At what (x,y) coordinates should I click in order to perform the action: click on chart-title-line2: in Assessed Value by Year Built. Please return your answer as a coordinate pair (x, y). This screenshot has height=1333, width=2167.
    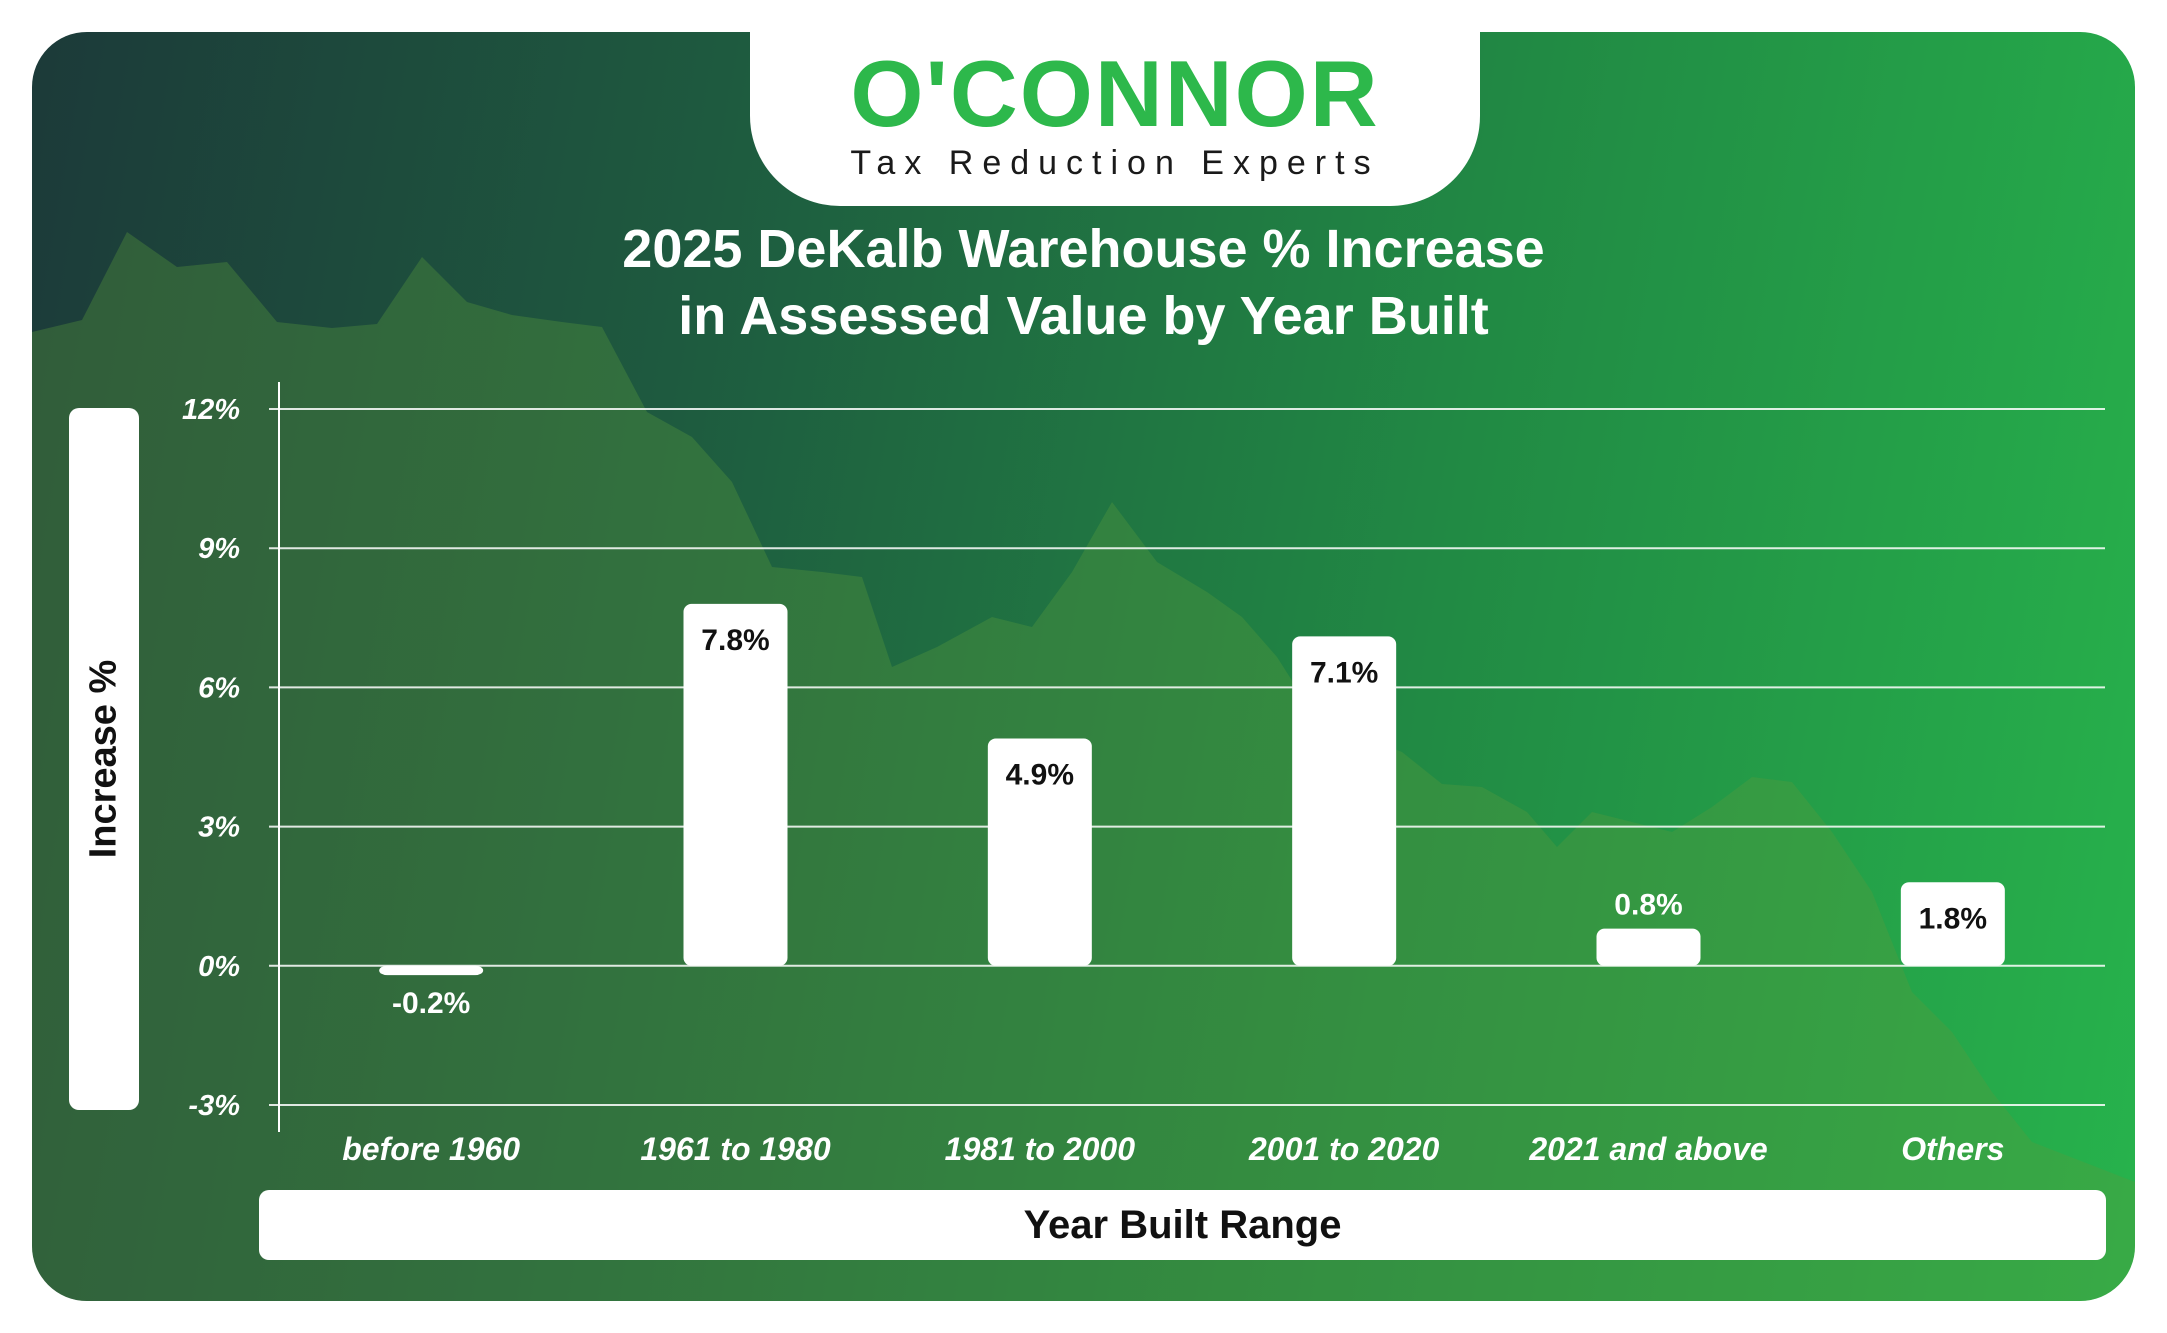
    Looking at the image, I should click on (1083, 316).